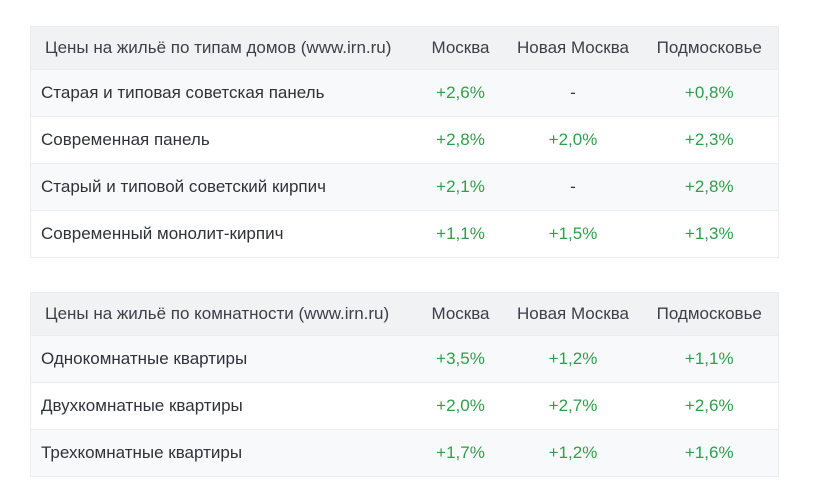  What do you see at coordinates (573, 234) in the screenshot?
I see `value-cell: +1,5%` at bounding box center [573, 234].